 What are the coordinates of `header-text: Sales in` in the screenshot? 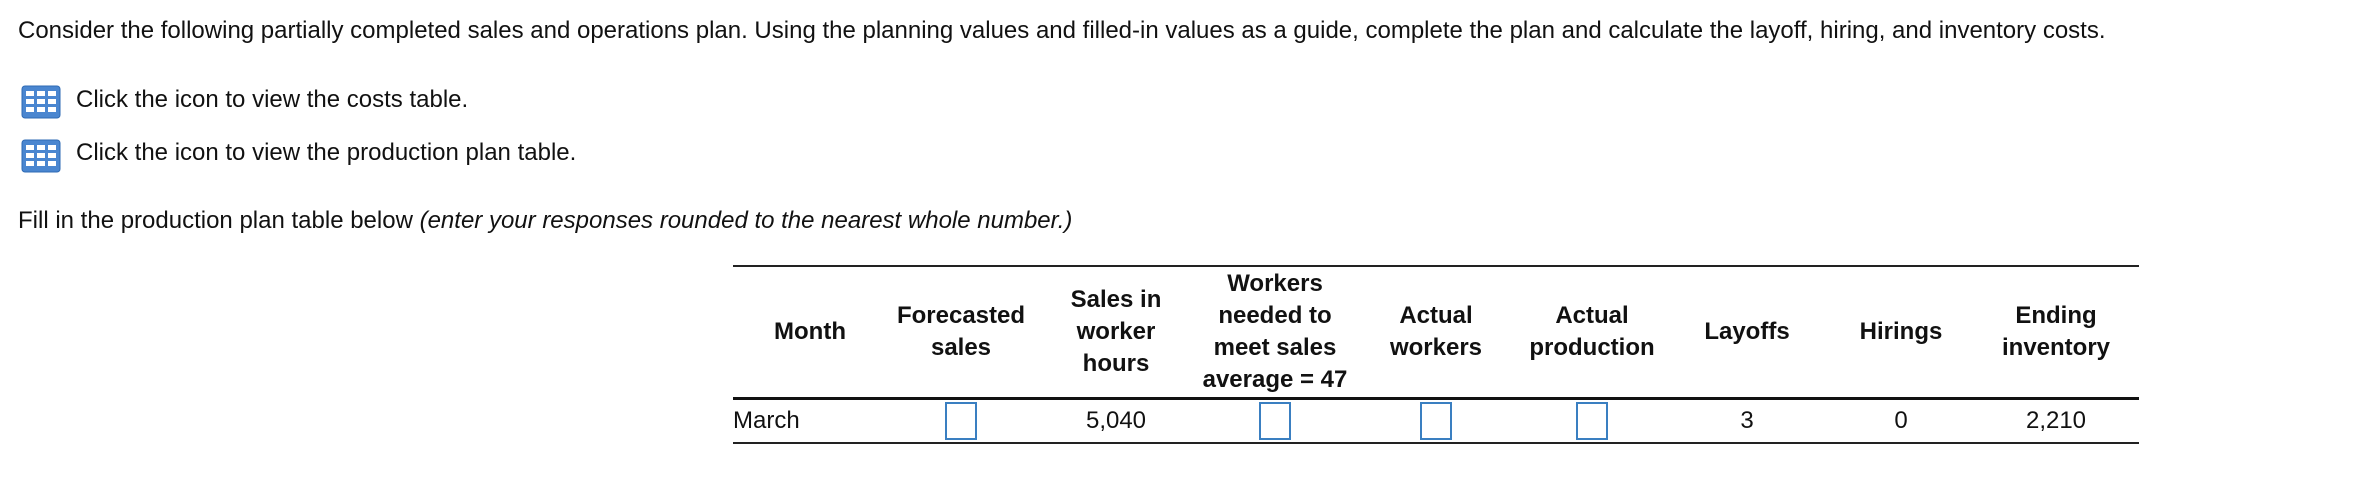 It's located at (1116, 299).